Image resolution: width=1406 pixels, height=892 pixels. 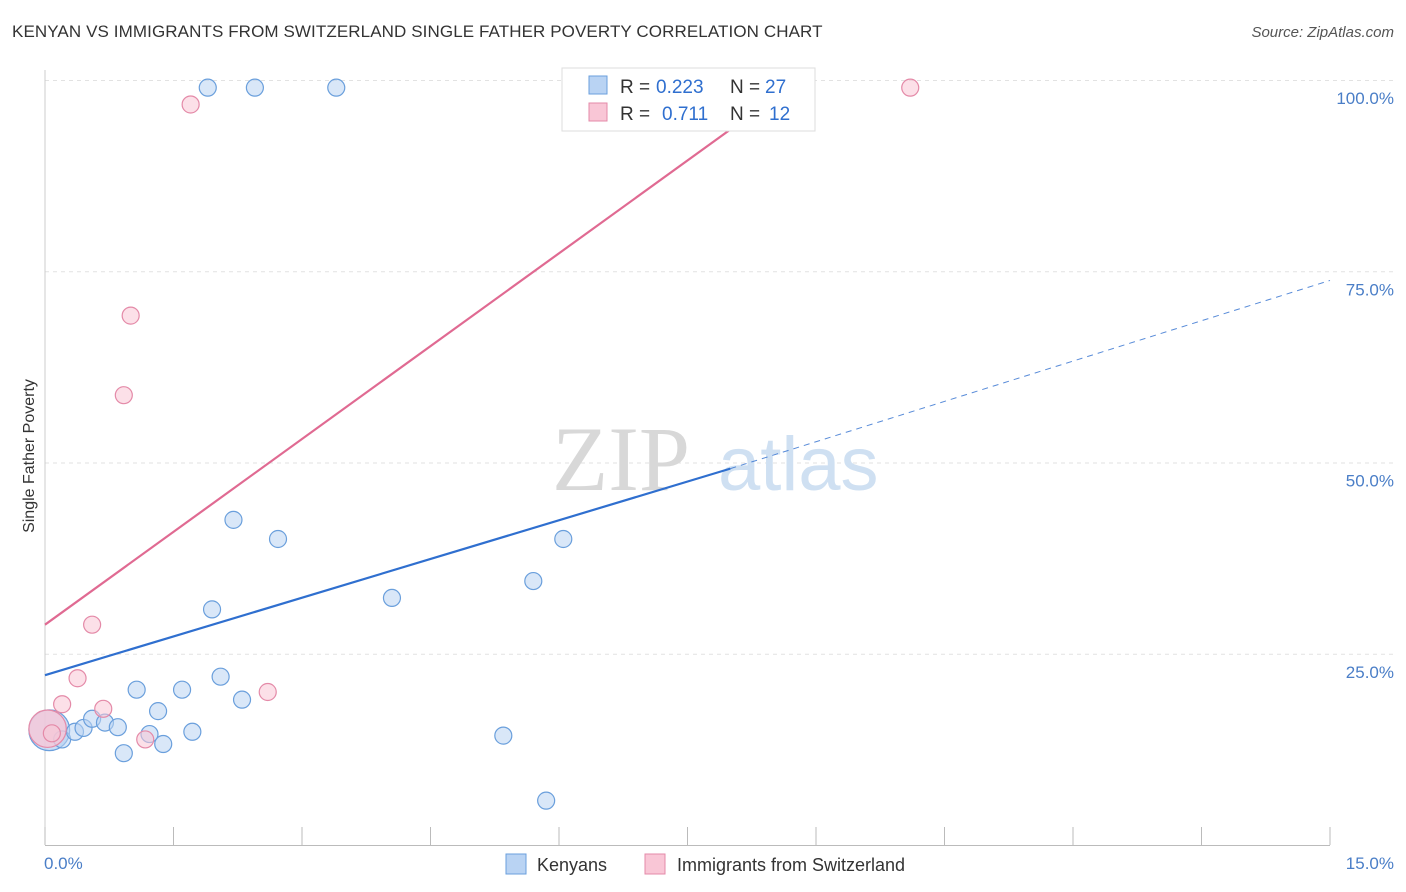 I want to click on watermark: ZIP atlas, so click(x=715, y=459).